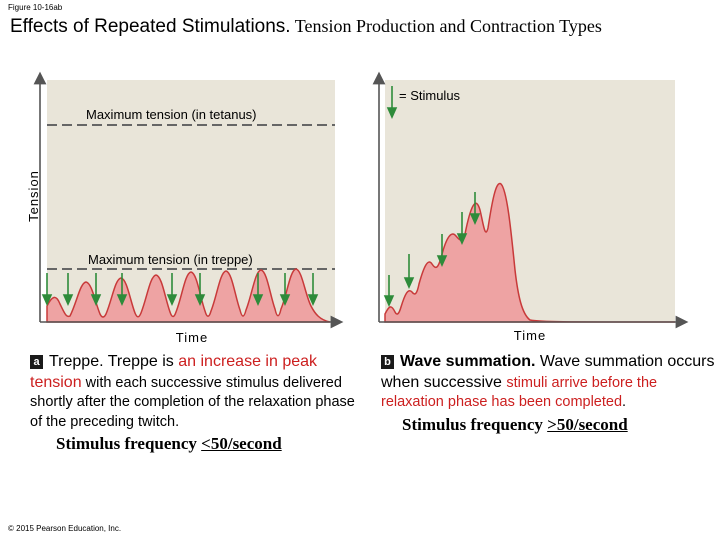 The image size is (720, 540). What do you see at coordinates (587, 424) in the screenshot?
I see `freq-b-value: >50/second` at bounding box center [587, 424].